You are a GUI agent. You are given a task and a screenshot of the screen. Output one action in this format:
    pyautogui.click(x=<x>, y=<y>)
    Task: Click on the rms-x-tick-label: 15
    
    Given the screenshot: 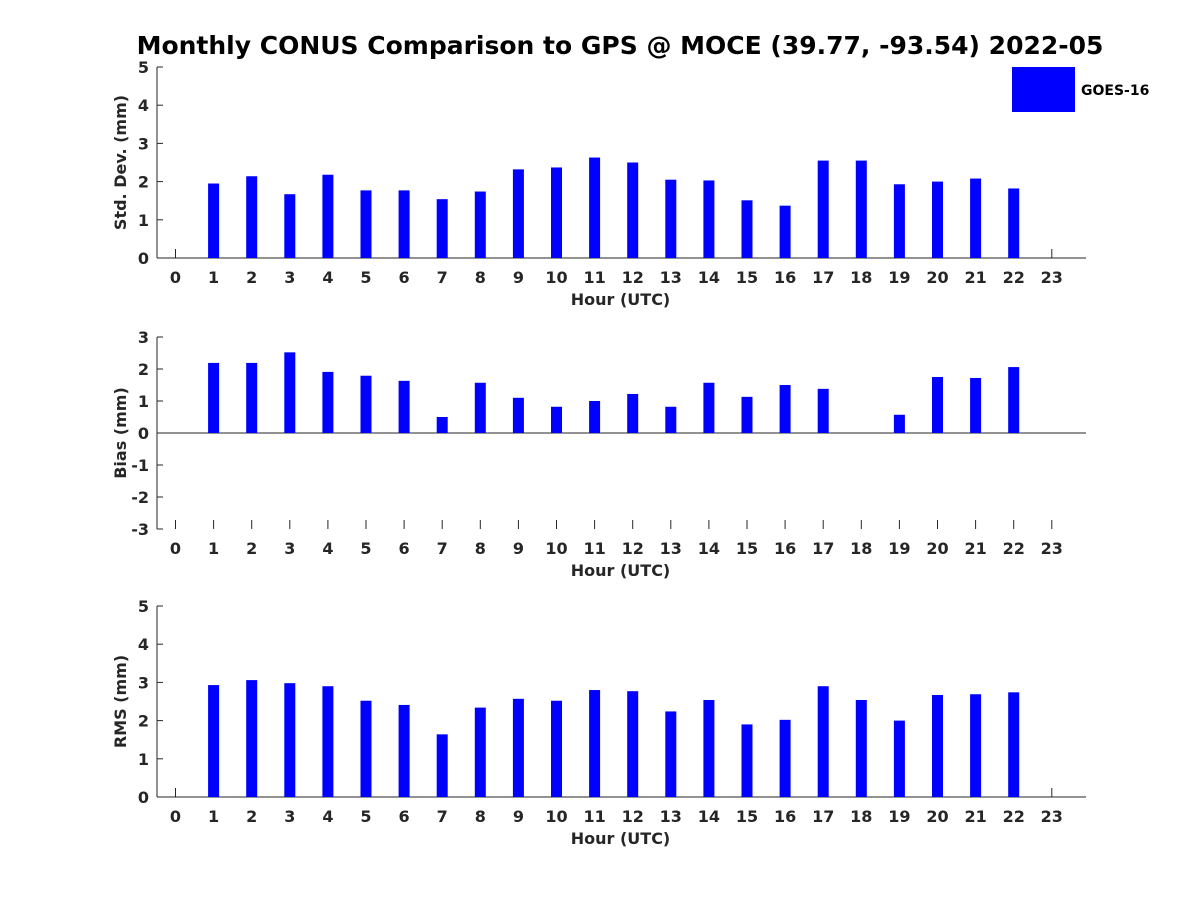 What is the action you would take?
    pyautogui.click(x=747, y=816)
    